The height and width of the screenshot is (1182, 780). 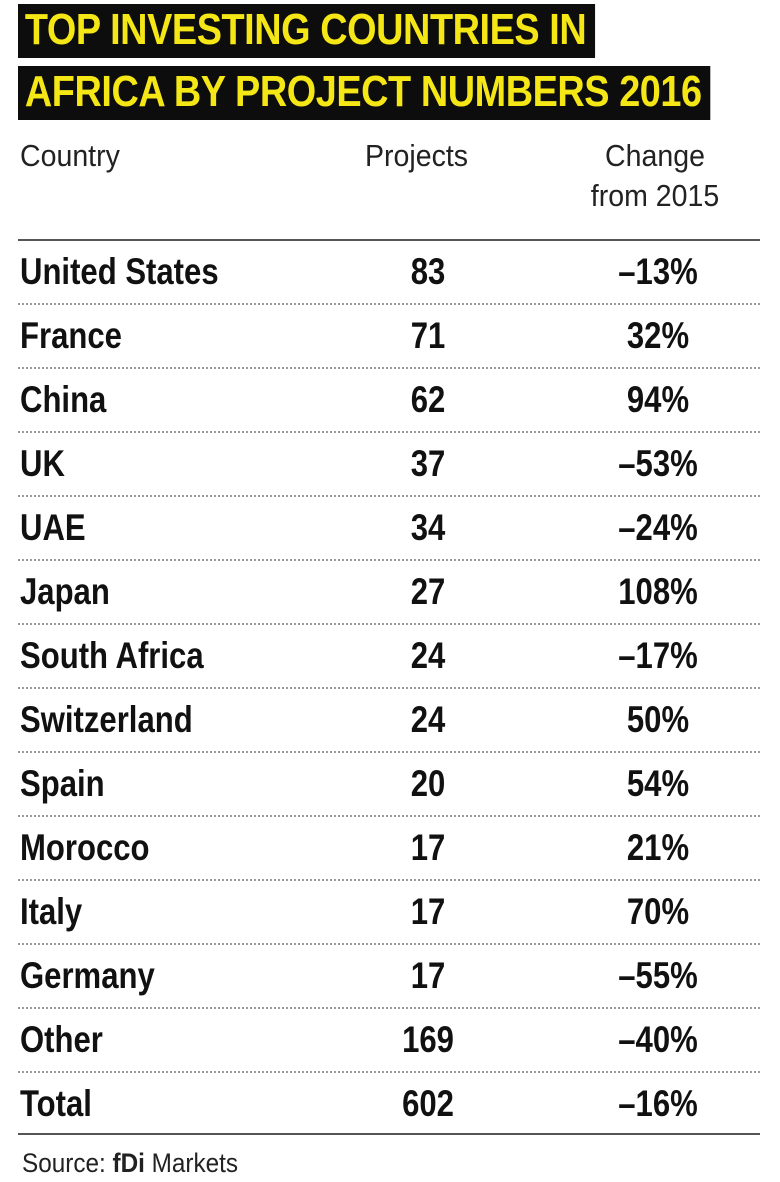 I want to click on change-cell: 70%, so click(x=658, y=911).